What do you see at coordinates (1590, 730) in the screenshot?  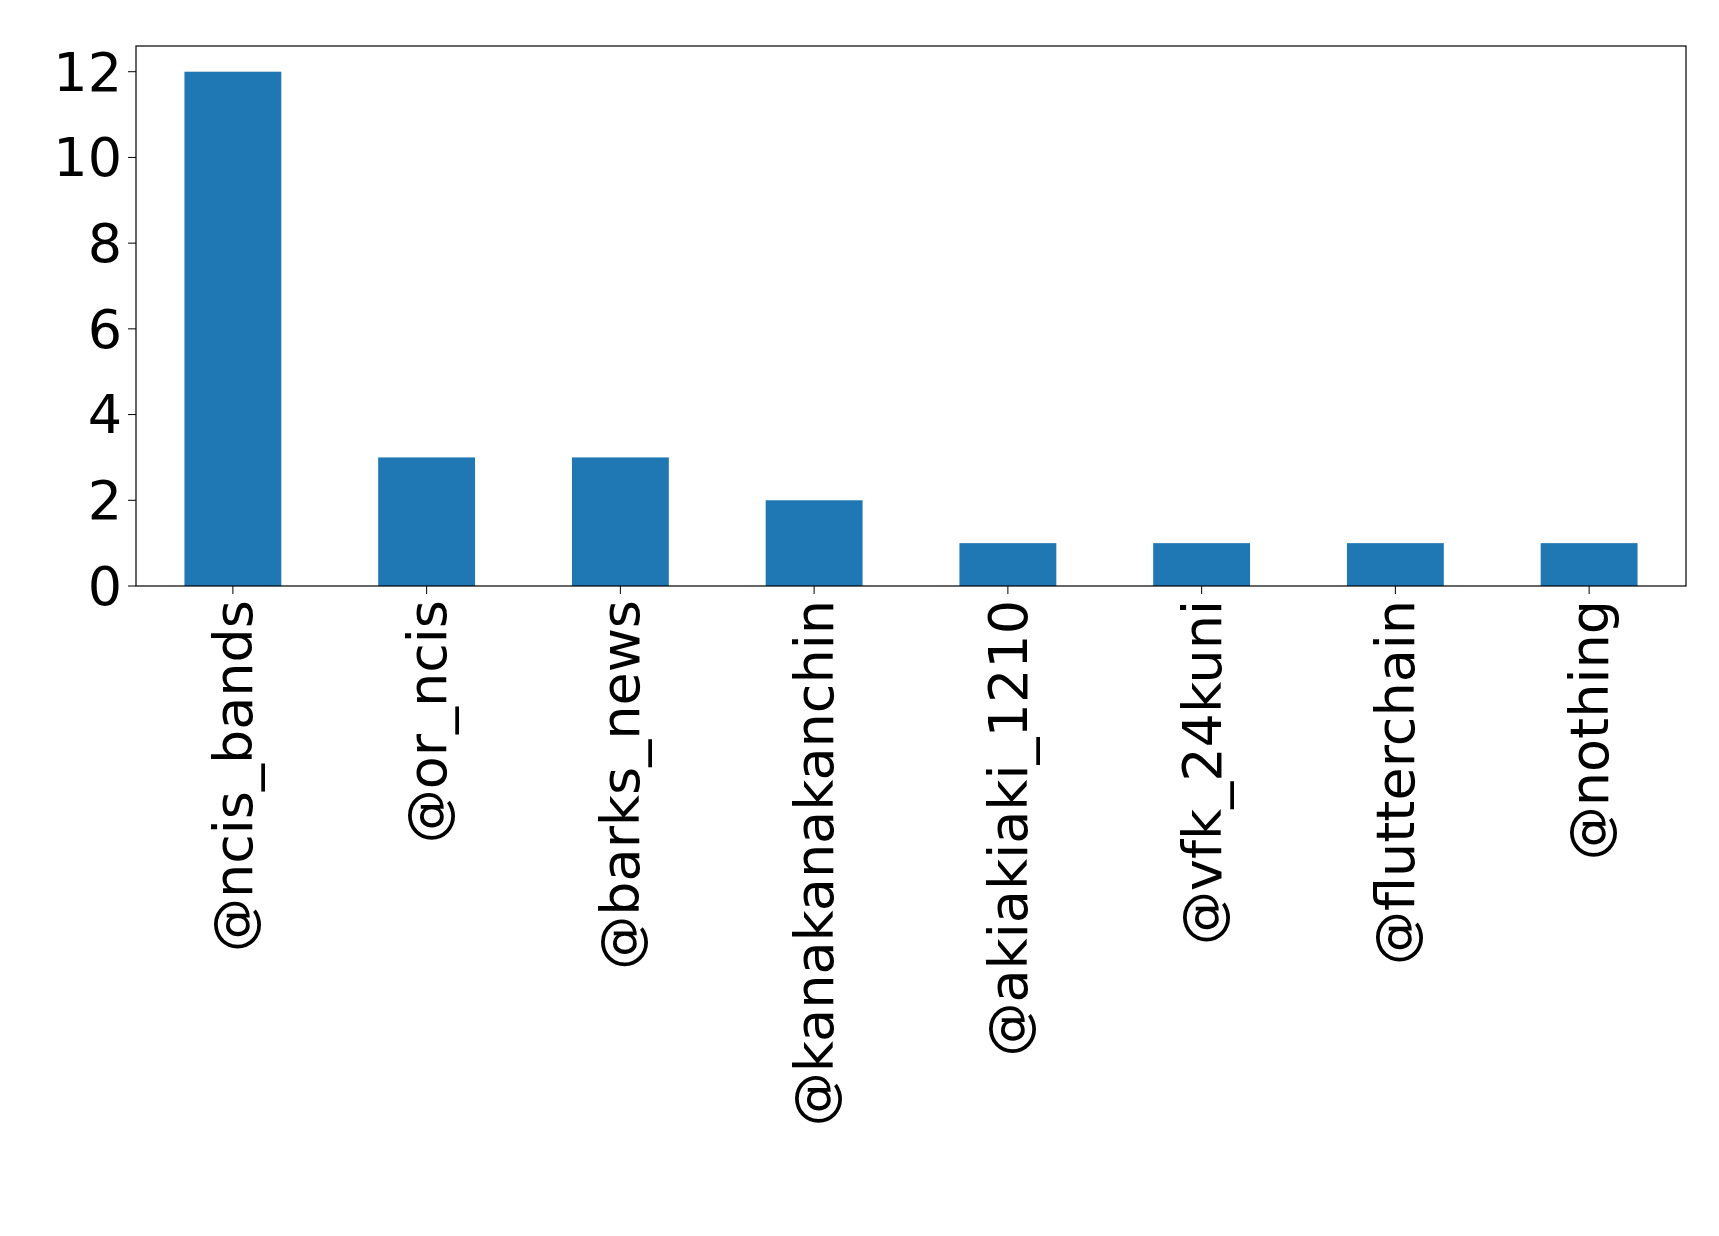 I see `x-tick-label: @nothing` at bounding box center [1590, 730].